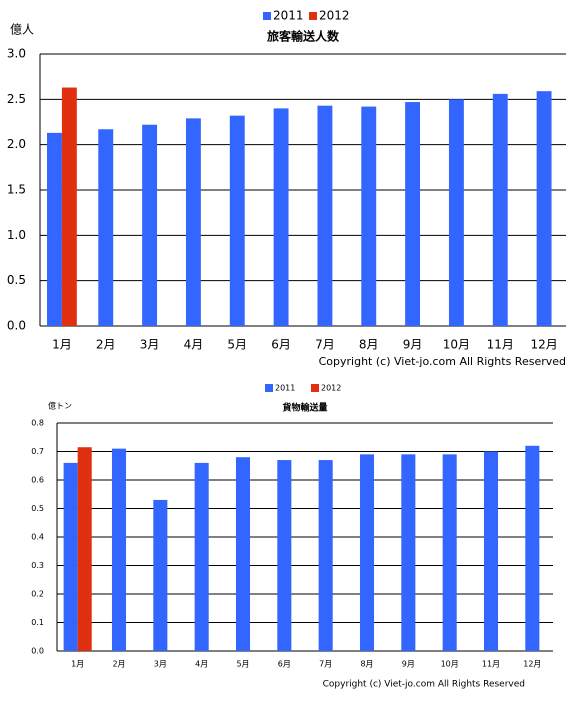  What do you see at coordinates (37, 451) in the screenshot?
I see `y-tick-label: 0.7` at bounding box center [37, 451].